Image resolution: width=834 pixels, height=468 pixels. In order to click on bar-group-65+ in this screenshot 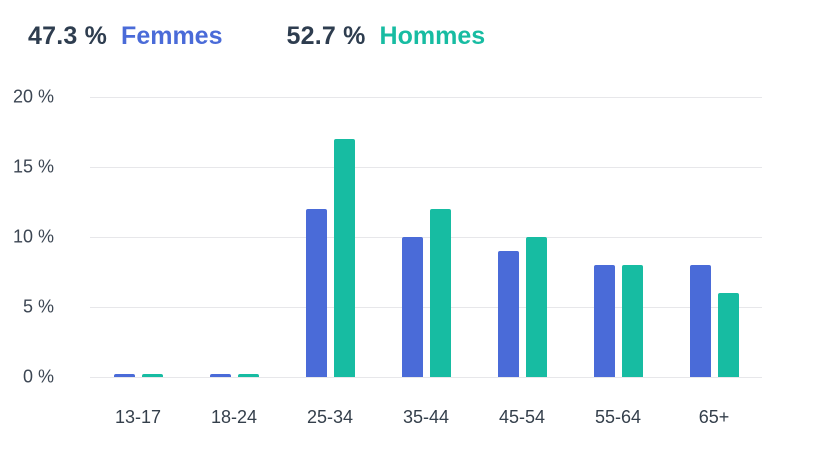, I will do `click(714, 237)`.